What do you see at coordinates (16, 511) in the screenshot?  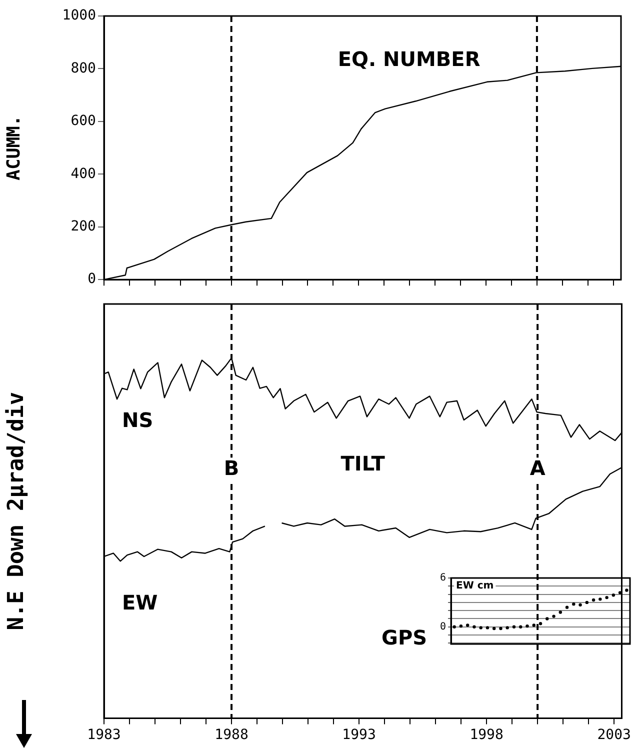 I see `y-axis-title: N.E Down 2μrad/div` at bounding box center [16, 511].